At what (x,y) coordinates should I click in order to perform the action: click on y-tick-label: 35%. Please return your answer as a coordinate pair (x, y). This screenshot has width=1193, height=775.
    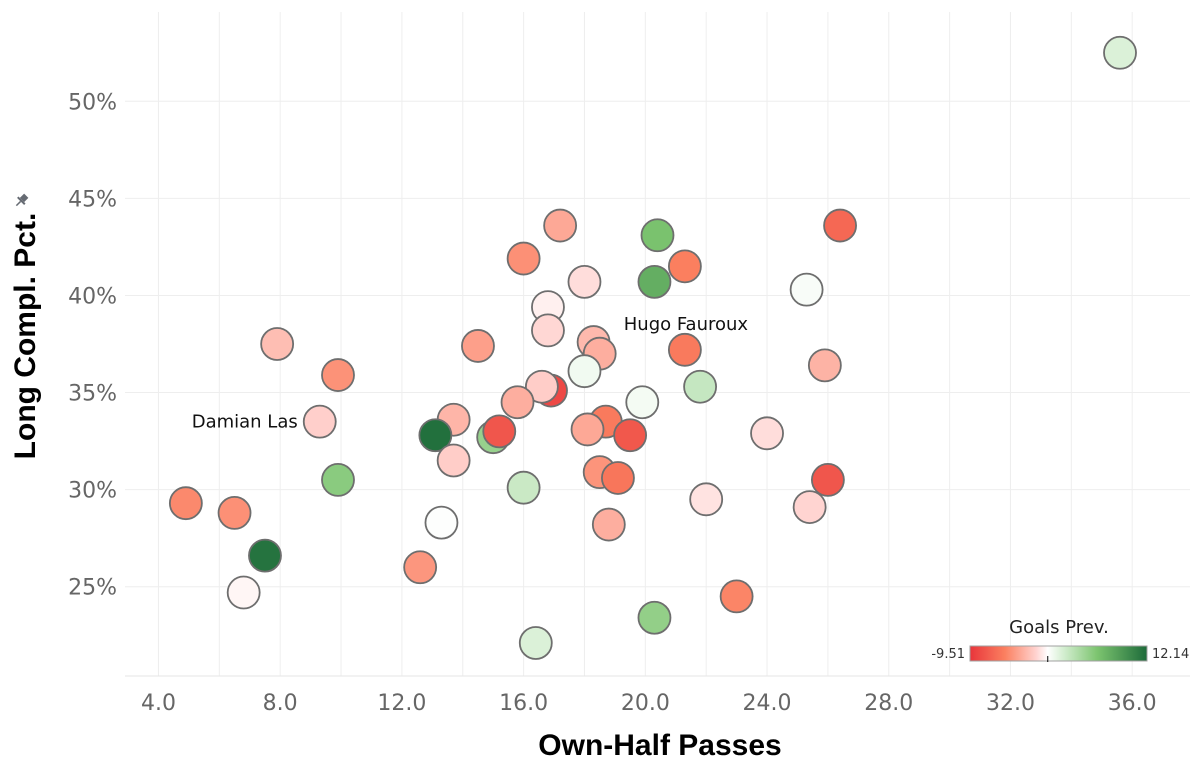
    Looking at the image, I should click on (92, 394).